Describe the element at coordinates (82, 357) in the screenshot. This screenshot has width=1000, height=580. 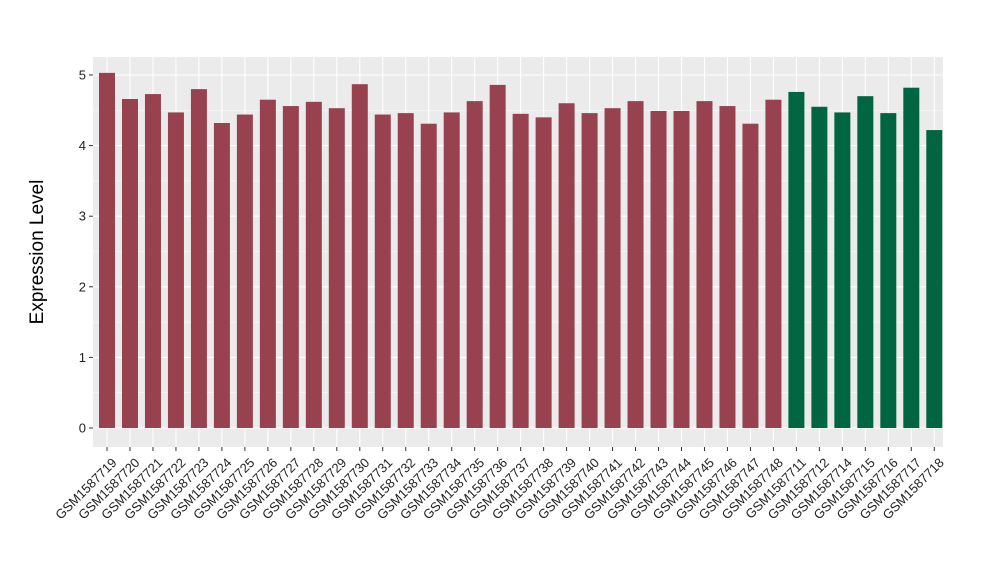
I see `y-tick-label: 1` at that location.